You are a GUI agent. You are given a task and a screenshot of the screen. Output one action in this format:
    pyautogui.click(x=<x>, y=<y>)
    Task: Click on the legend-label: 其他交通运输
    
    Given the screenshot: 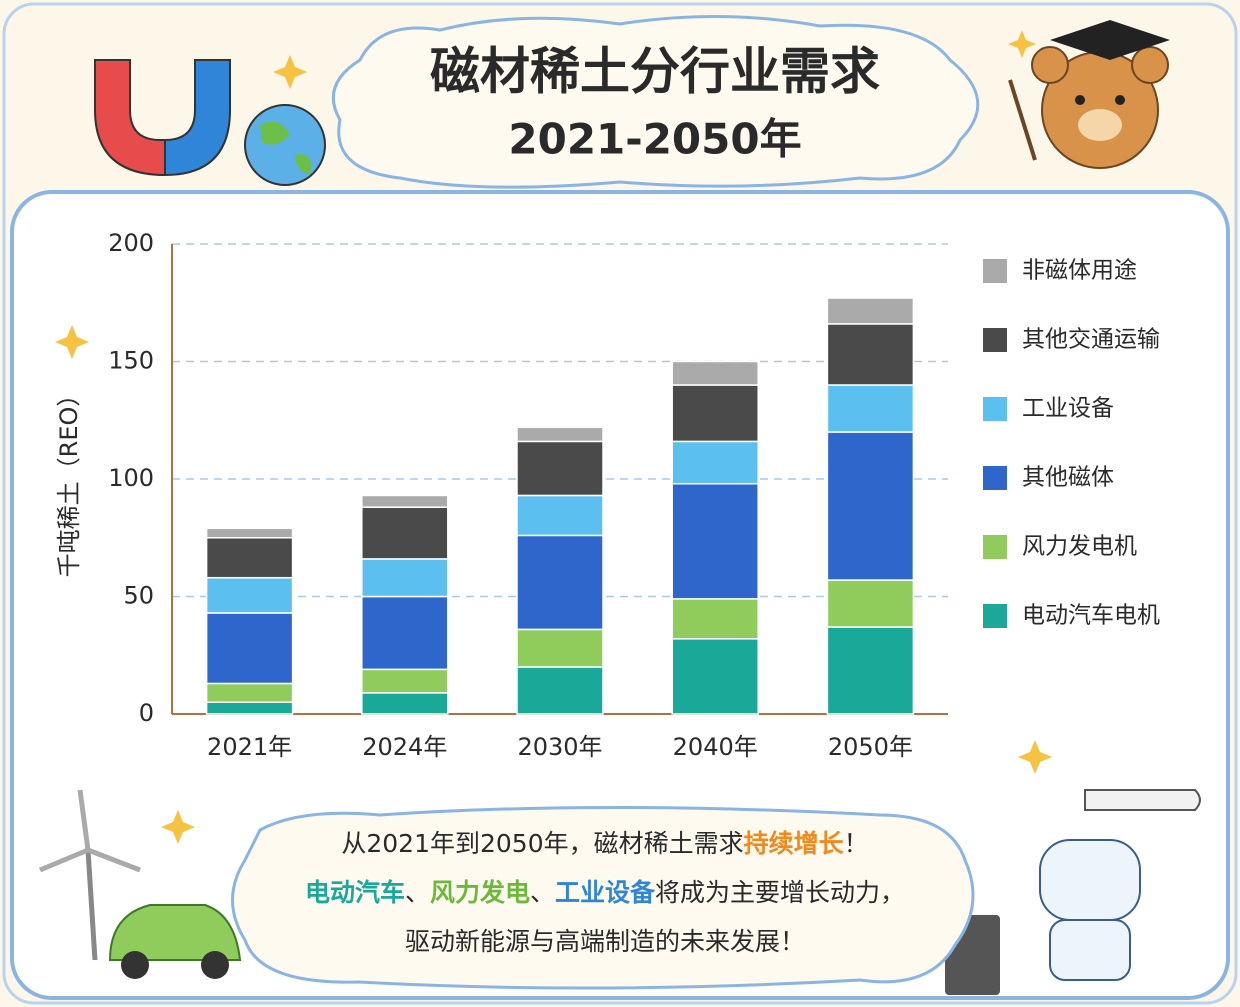 What is the action you would take?
    pyautogui.click(x=1091, y=340)
    